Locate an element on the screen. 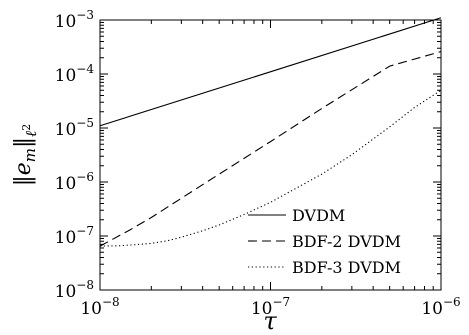 This screenshot has width=469, height=335. x-tick-label: 10⁻⁸ is located at coordinates (99, 307).